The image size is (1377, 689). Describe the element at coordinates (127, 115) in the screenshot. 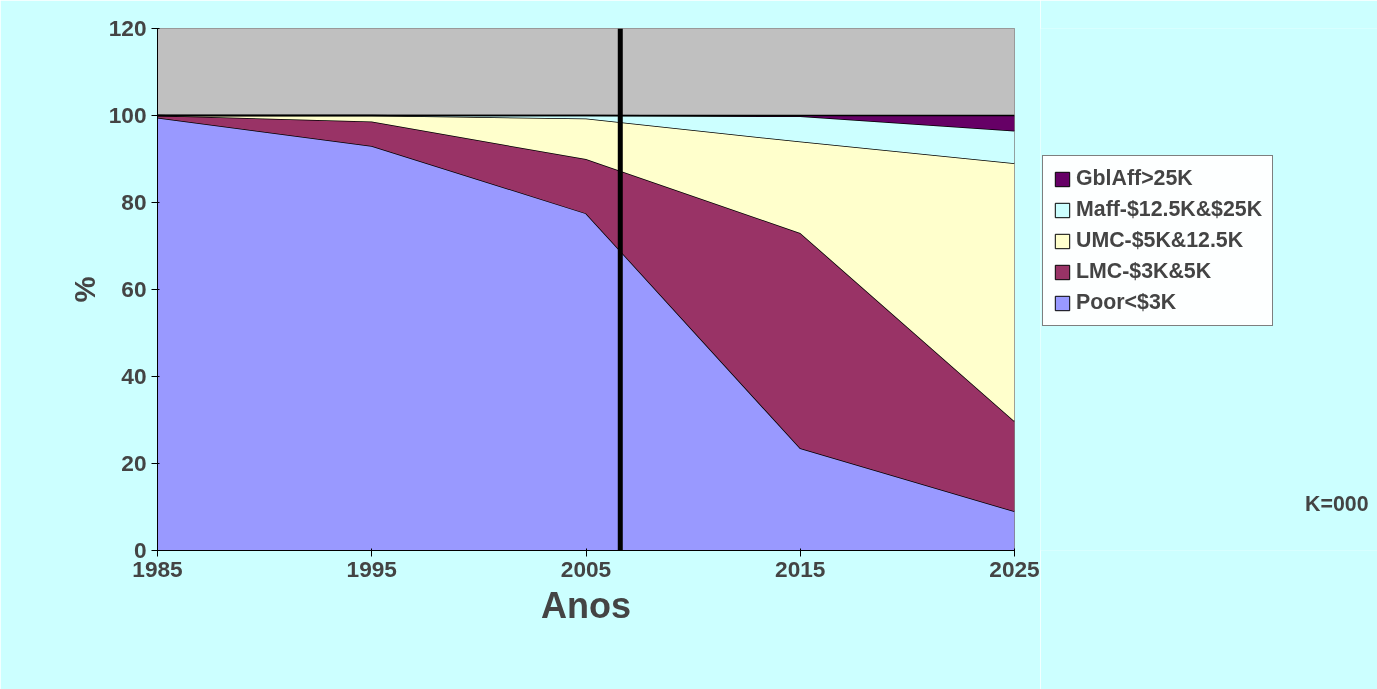

I see `y-tick-label: 100` at that location.